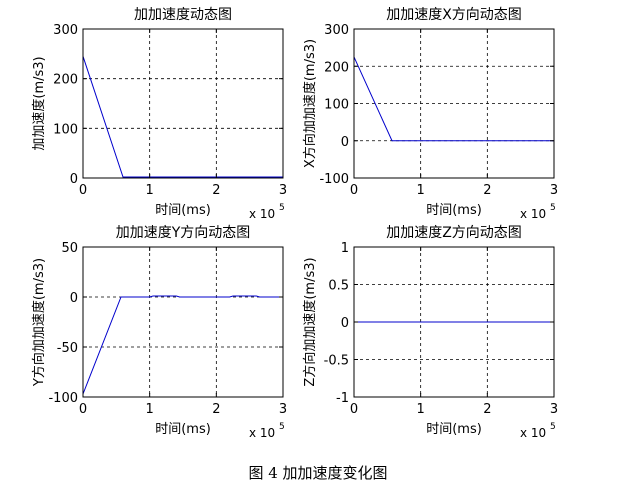  Describe the element at coordinates (39, 103) in the screenshot. I see `y-axis-label: 加加速度(m/s3)` at that location.